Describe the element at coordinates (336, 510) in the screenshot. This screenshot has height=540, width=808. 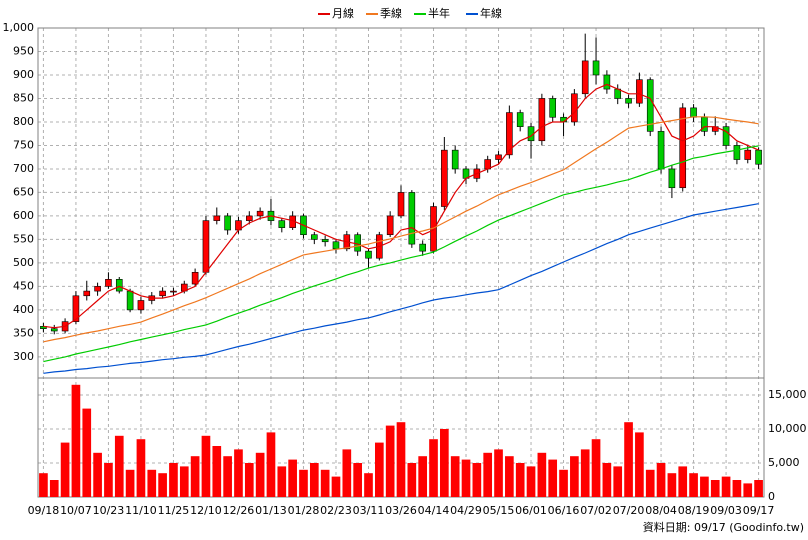
I see `x-tick-label: 02/23` at that location.